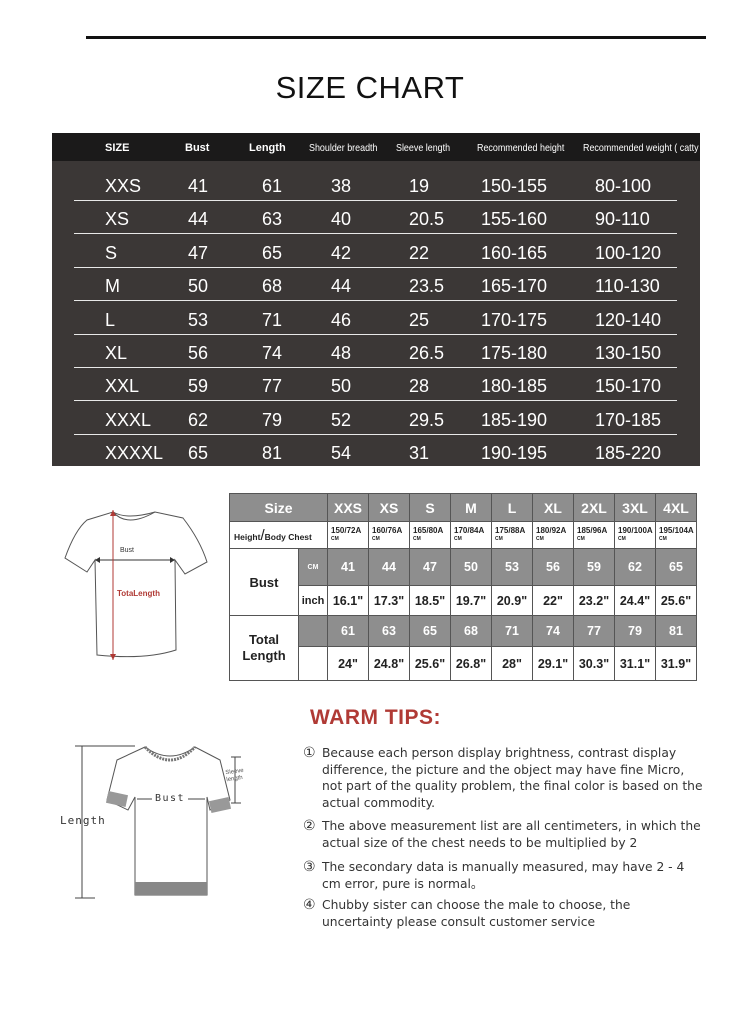  I want to click on table-cell: 74, so click(272, 353).